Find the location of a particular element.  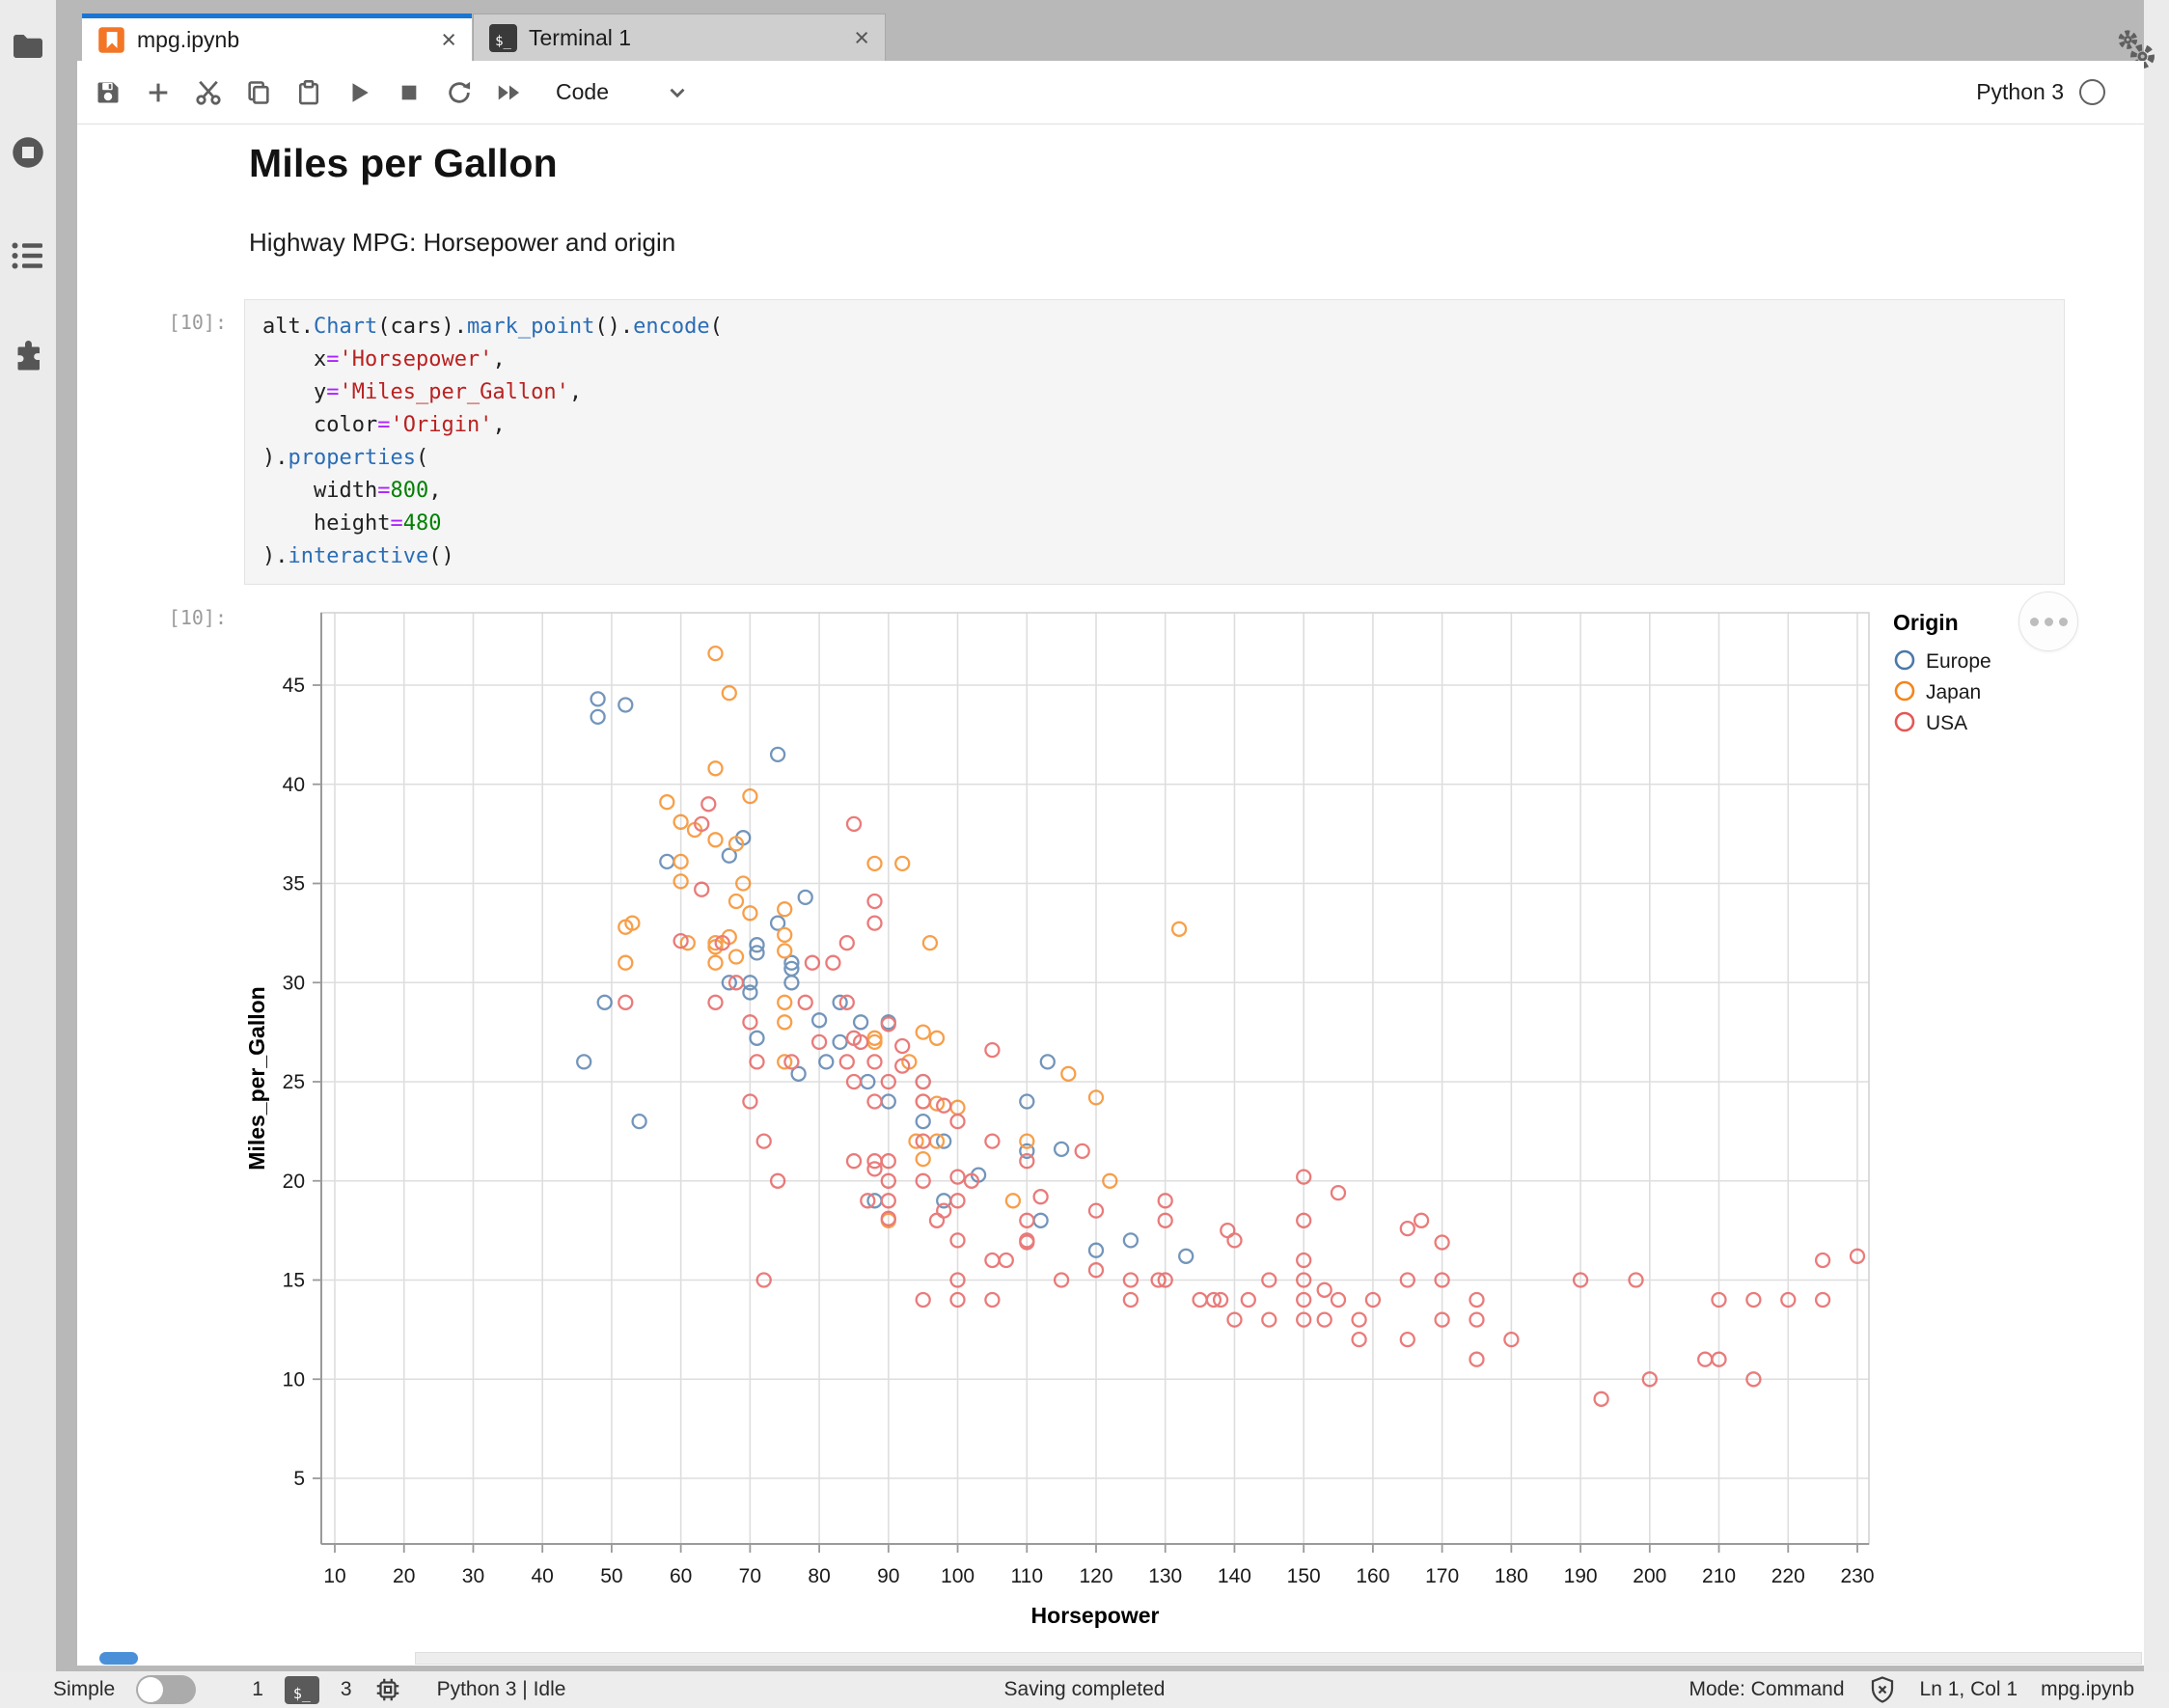

status-message: Saving completed is located at coordinates (1084, 1689).